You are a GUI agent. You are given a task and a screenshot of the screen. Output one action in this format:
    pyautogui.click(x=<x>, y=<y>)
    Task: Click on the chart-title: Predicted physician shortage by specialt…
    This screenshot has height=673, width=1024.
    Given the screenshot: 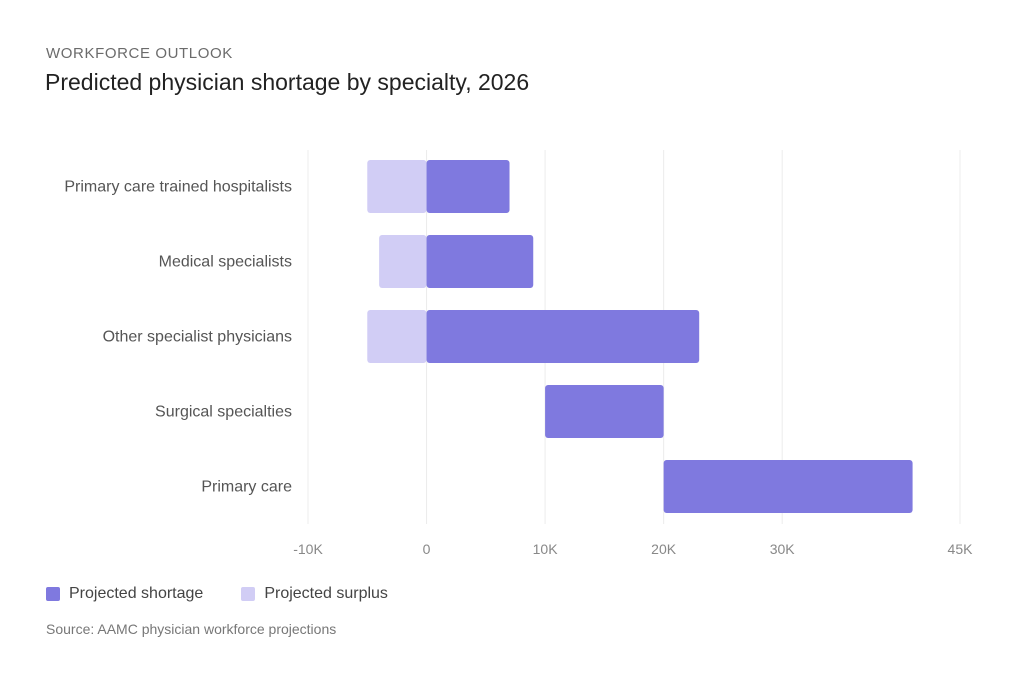 What is the action you would take?
    pyautogui.click(x=287, y=82)
    